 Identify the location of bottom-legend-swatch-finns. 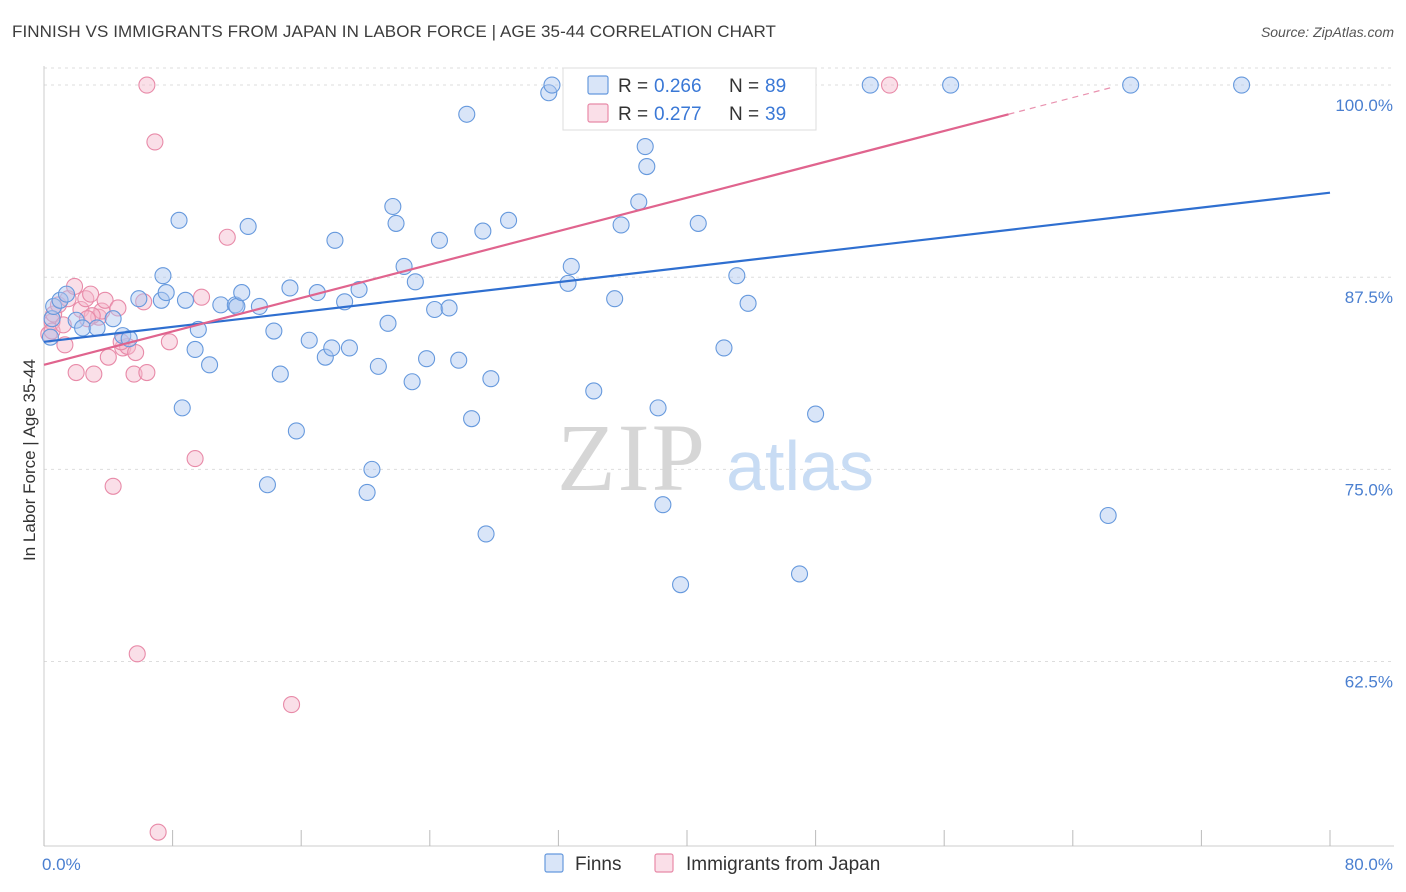
(554, 863).